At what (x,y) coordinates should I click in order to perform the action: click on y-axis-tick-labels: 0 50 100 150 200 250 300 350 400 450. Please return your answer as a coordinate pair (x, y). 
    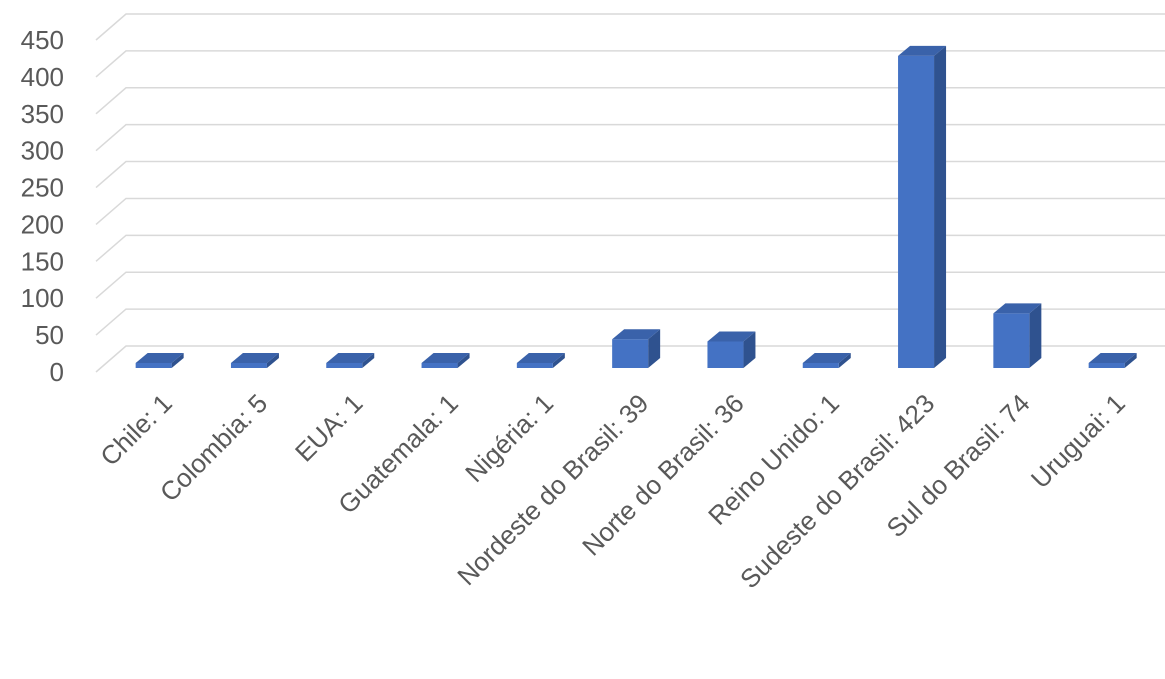
    Looking at the image, I should click on (42, 206).